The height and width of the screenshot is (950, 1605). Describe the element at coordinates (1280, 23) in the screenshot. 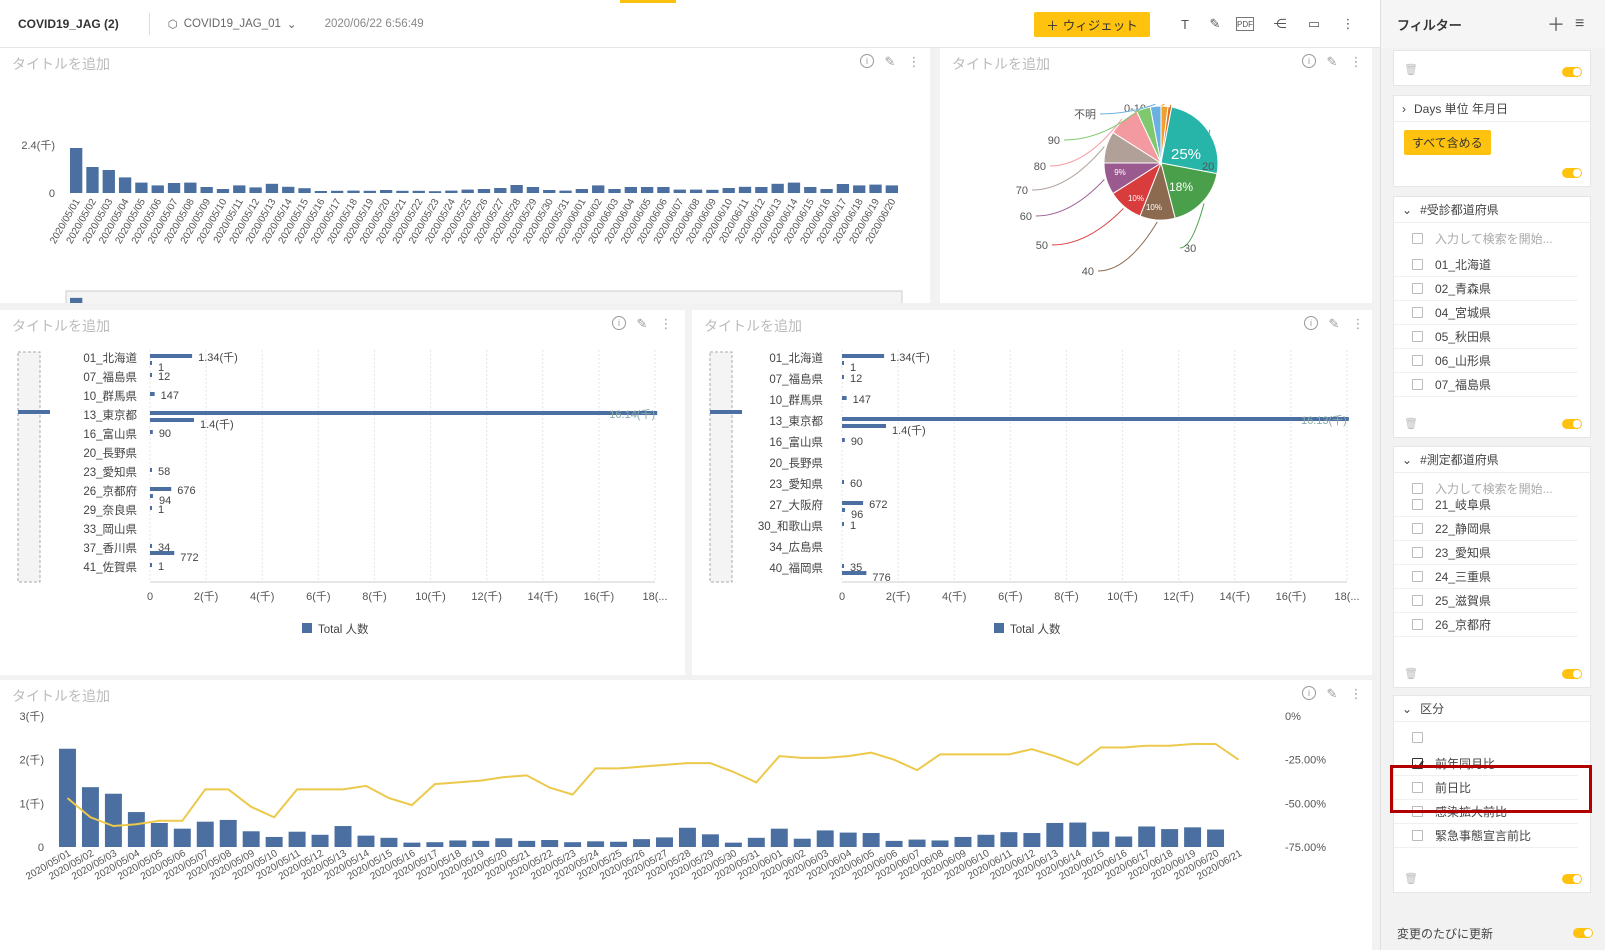

I see `share-icon: ⋲` at that location.